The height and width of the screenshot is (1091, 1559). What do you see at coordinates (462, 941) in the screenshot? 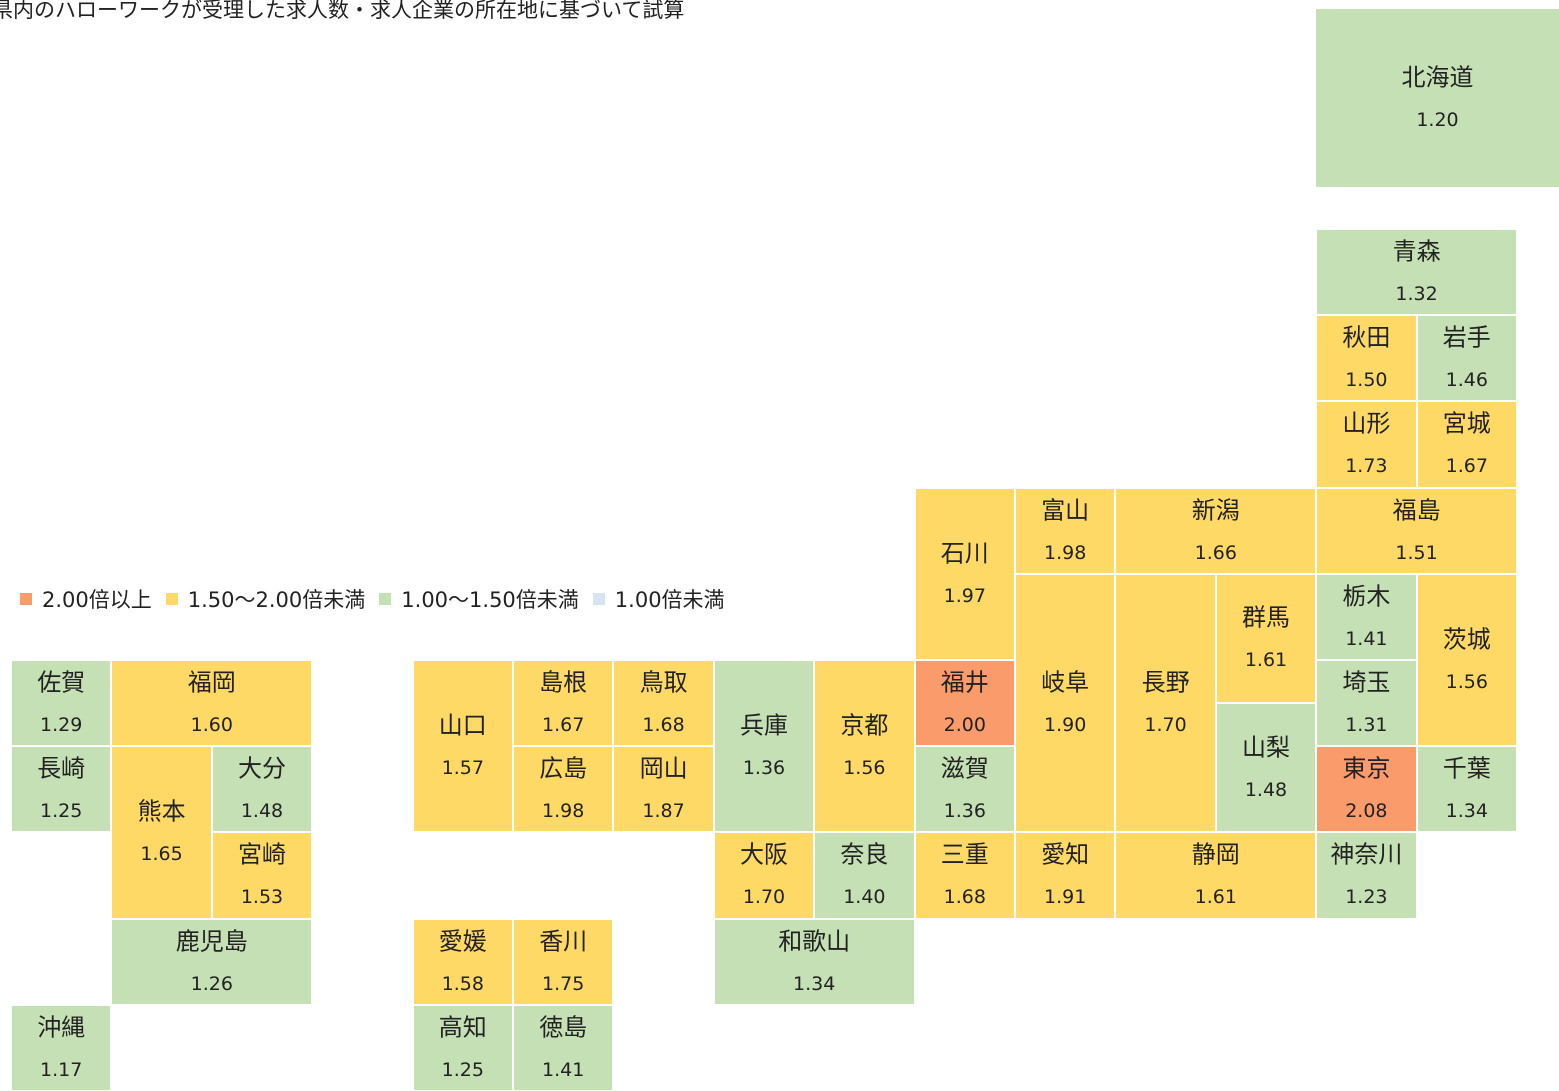
I see `prefecture-name: 愛媛` at bounding box center [462, 941].